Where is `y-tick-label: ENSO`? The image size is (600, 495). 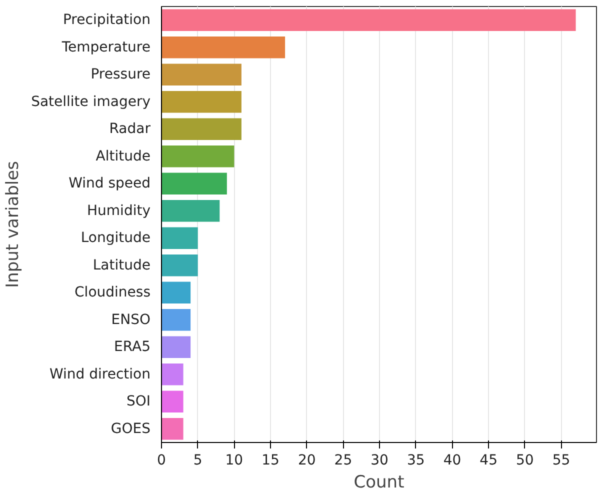
y-tick-label: ENSO is located at coordinates (131, 320).